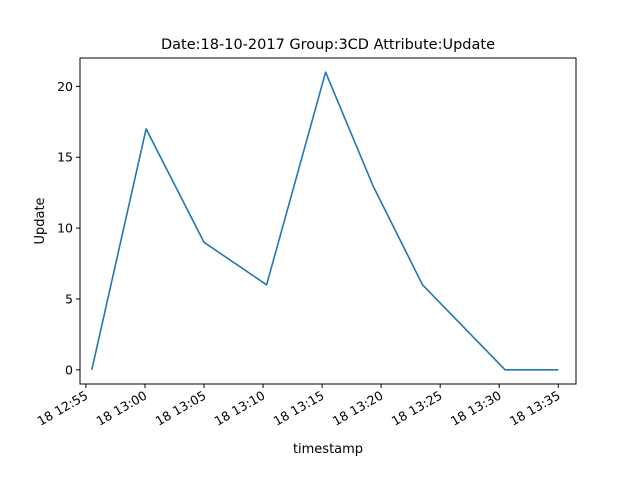  Describe the element at coordinates (69, 369) in the screenshot. I see `y-tick-label: 0` at that location.